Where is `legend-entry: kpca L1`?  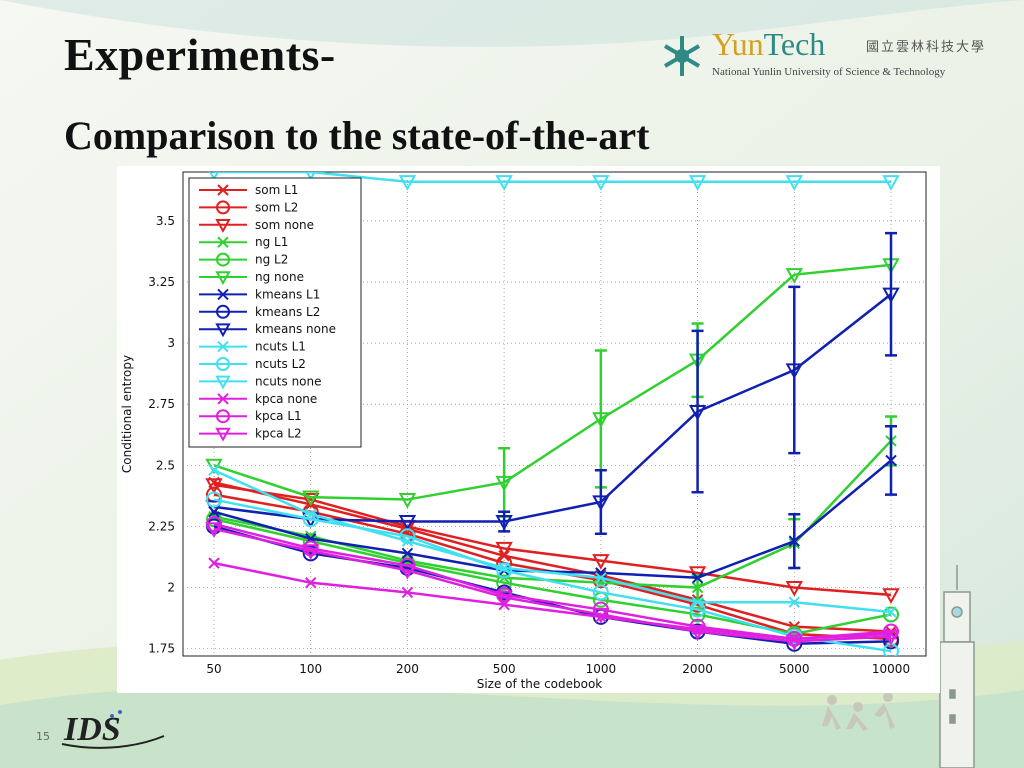 legend-entry: kpca L1 is located at coordinates (250, 416).